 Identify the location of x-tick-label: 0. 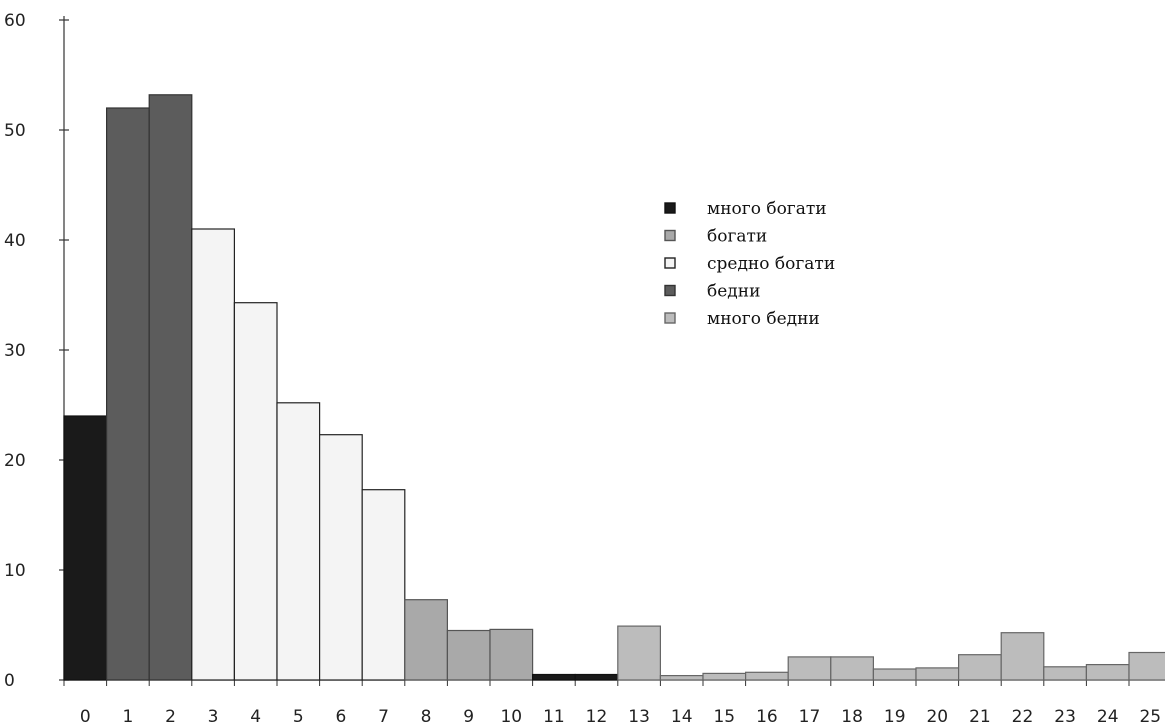
(85, 716).